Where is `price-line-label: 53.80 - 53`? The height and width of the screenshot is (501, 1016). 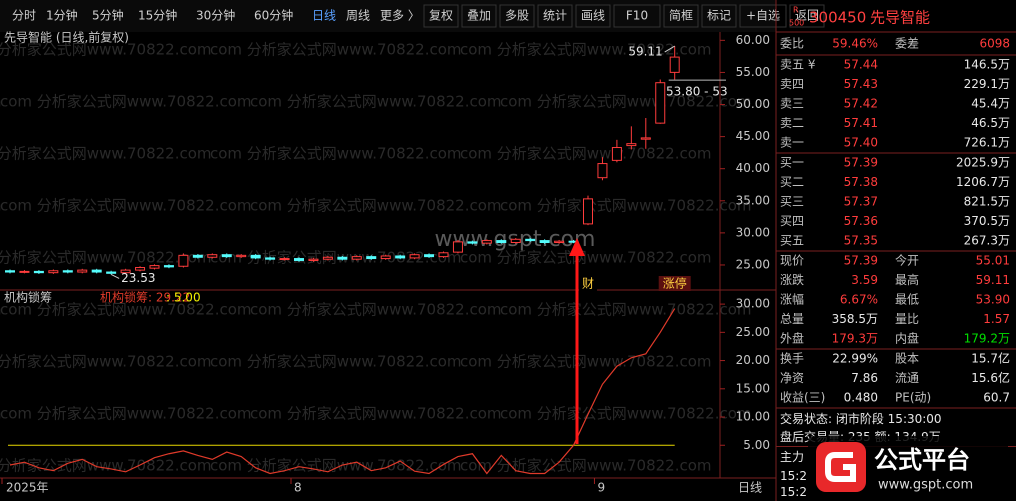 price-line-label: 53.80 - 53 is located at coordinates (697, 92).